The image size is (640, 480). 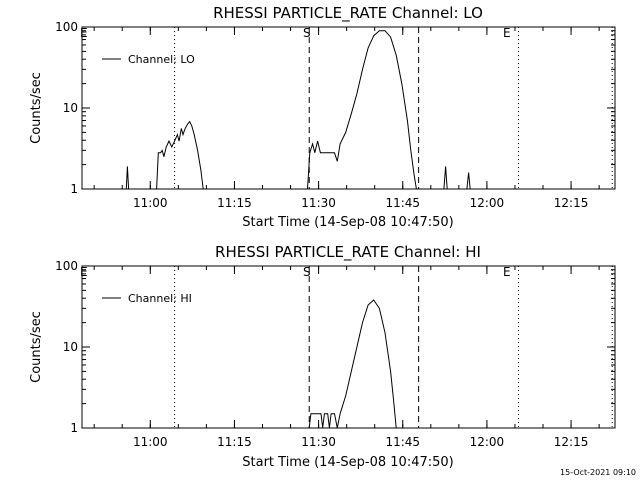 What do you see at coordinates (598, 472) in the screenshot?
I see `generation-timestamp: 15-Oct-2021 09:10` at bounding box center [598, 472].